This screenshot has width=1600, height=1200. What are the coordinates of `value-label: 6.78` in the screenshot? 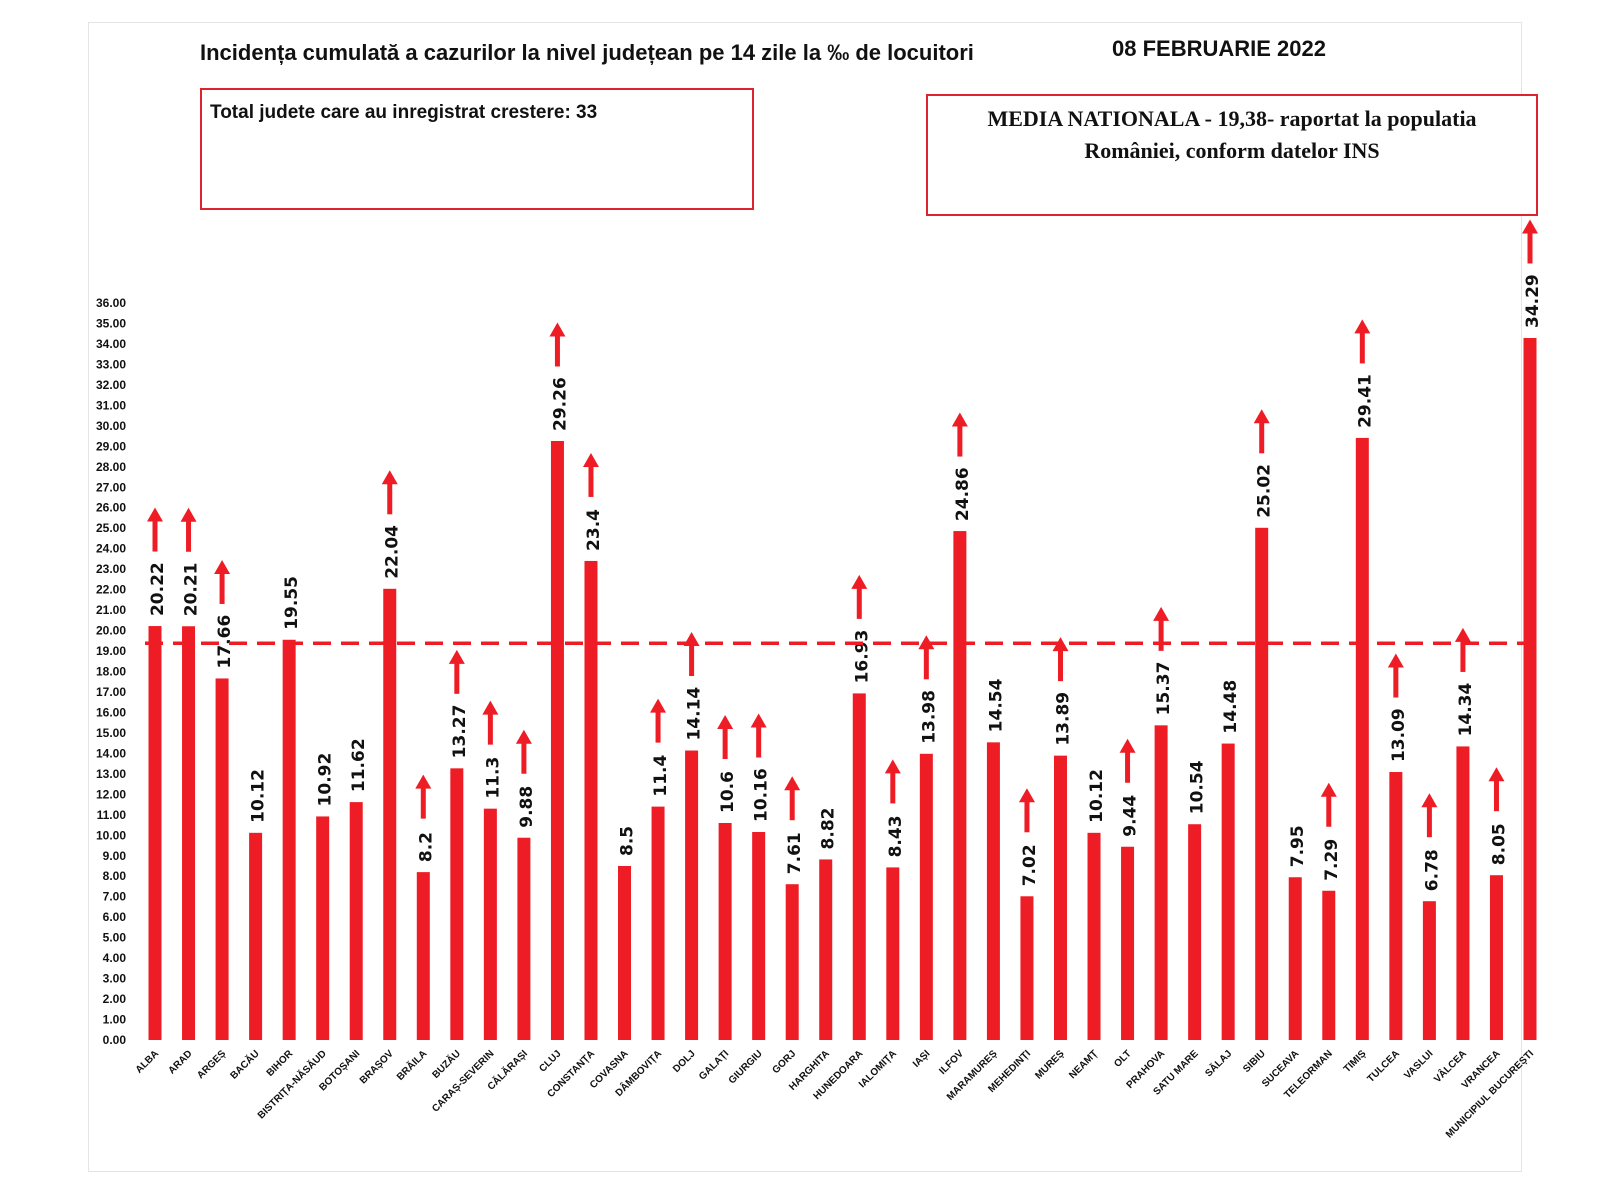 It's located at (1432, 870).